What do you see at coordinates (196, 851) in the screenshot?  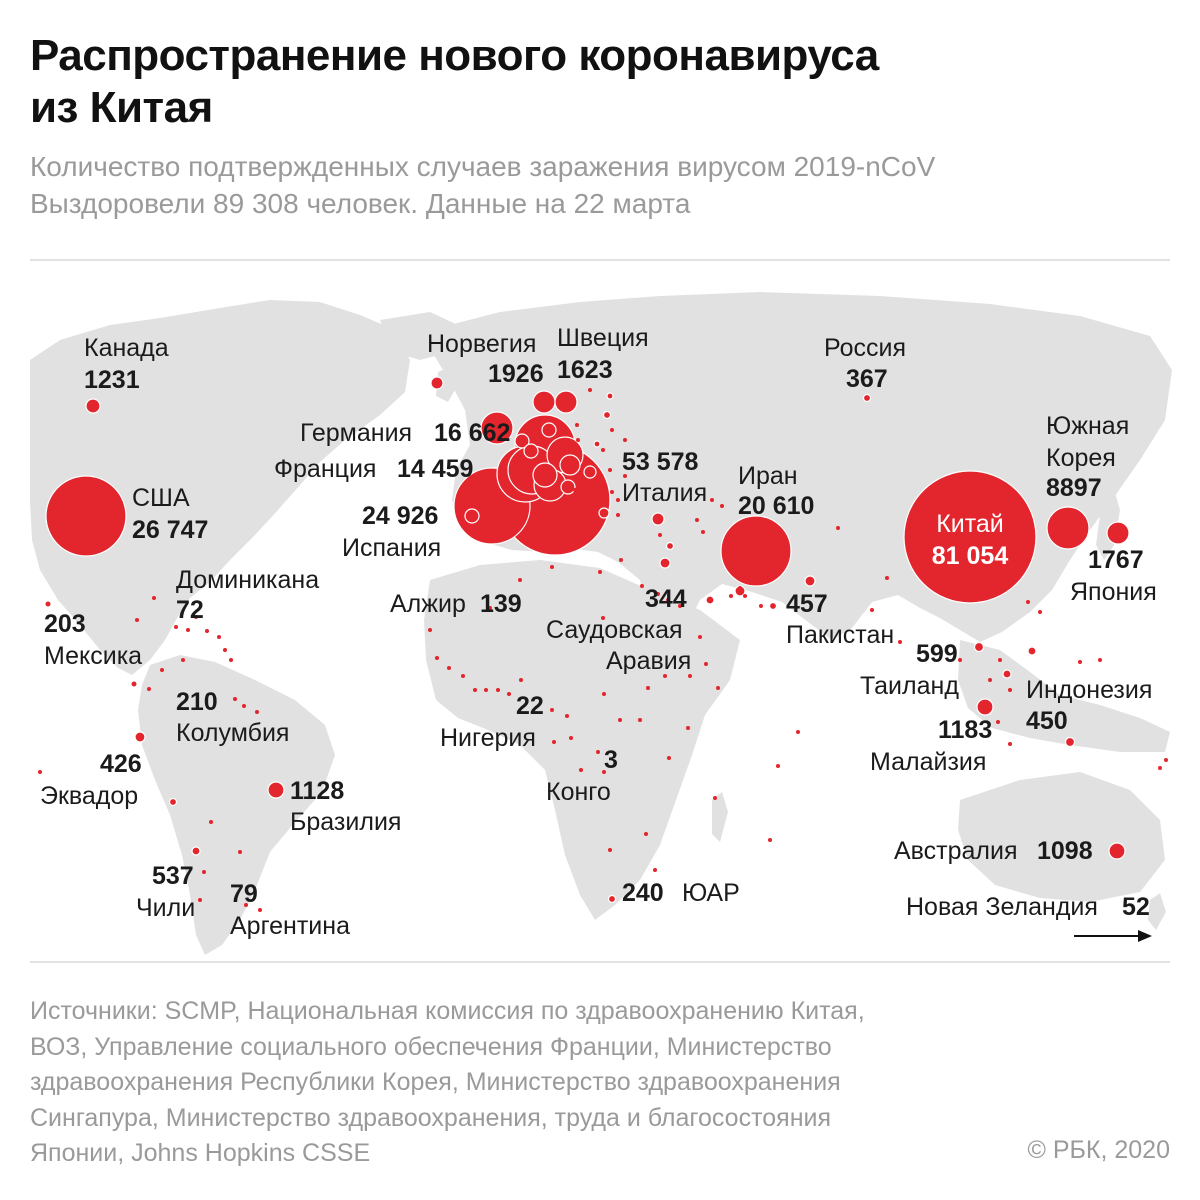 I see `bubble-chile` at bounding box center [196, 851].